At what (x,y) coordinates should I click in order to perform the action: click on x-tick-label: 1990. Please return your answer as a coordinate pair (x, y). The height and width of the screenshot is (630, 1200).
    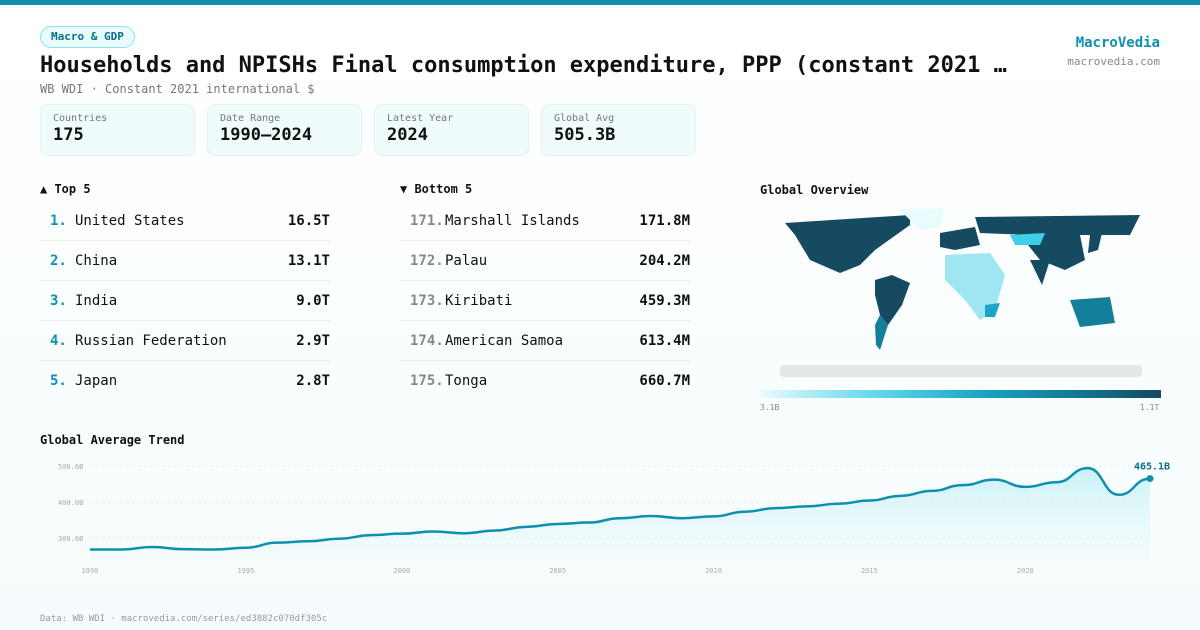
    Looking at the image, I should click on (90, 571).